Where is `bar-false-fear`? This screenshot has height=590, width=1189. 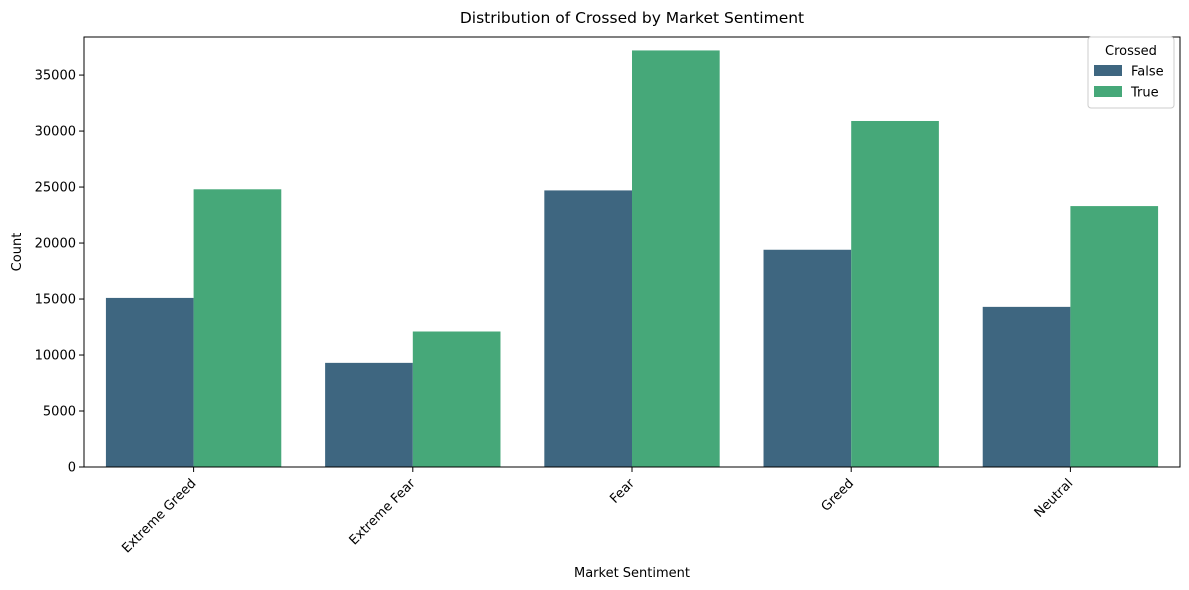 bar-false-fear is located at coordinates (588, 329).